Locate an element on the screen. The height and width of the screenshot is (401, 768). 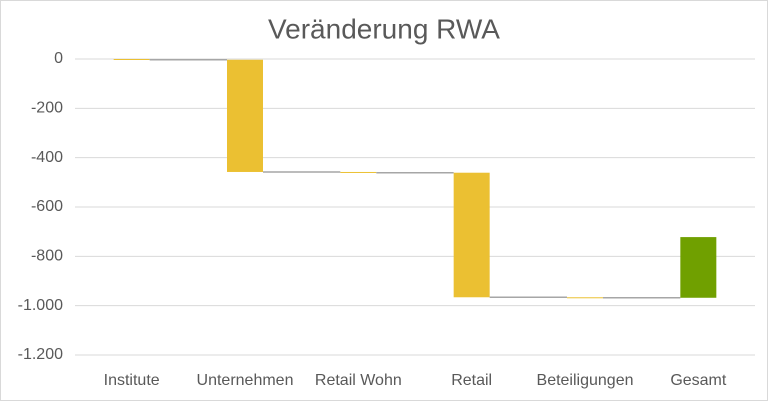
y-tick-label: 0 is located at coordinates (58, 58).